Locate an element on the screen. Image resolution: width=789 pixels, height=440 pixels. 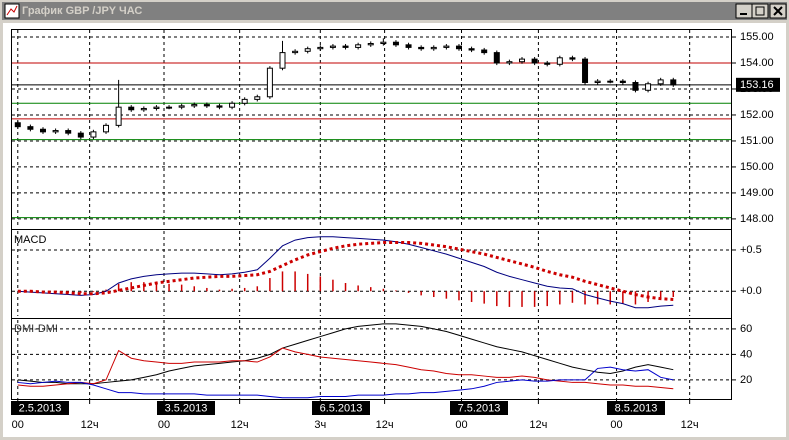
window-controls is located at coordinates (761, 11).